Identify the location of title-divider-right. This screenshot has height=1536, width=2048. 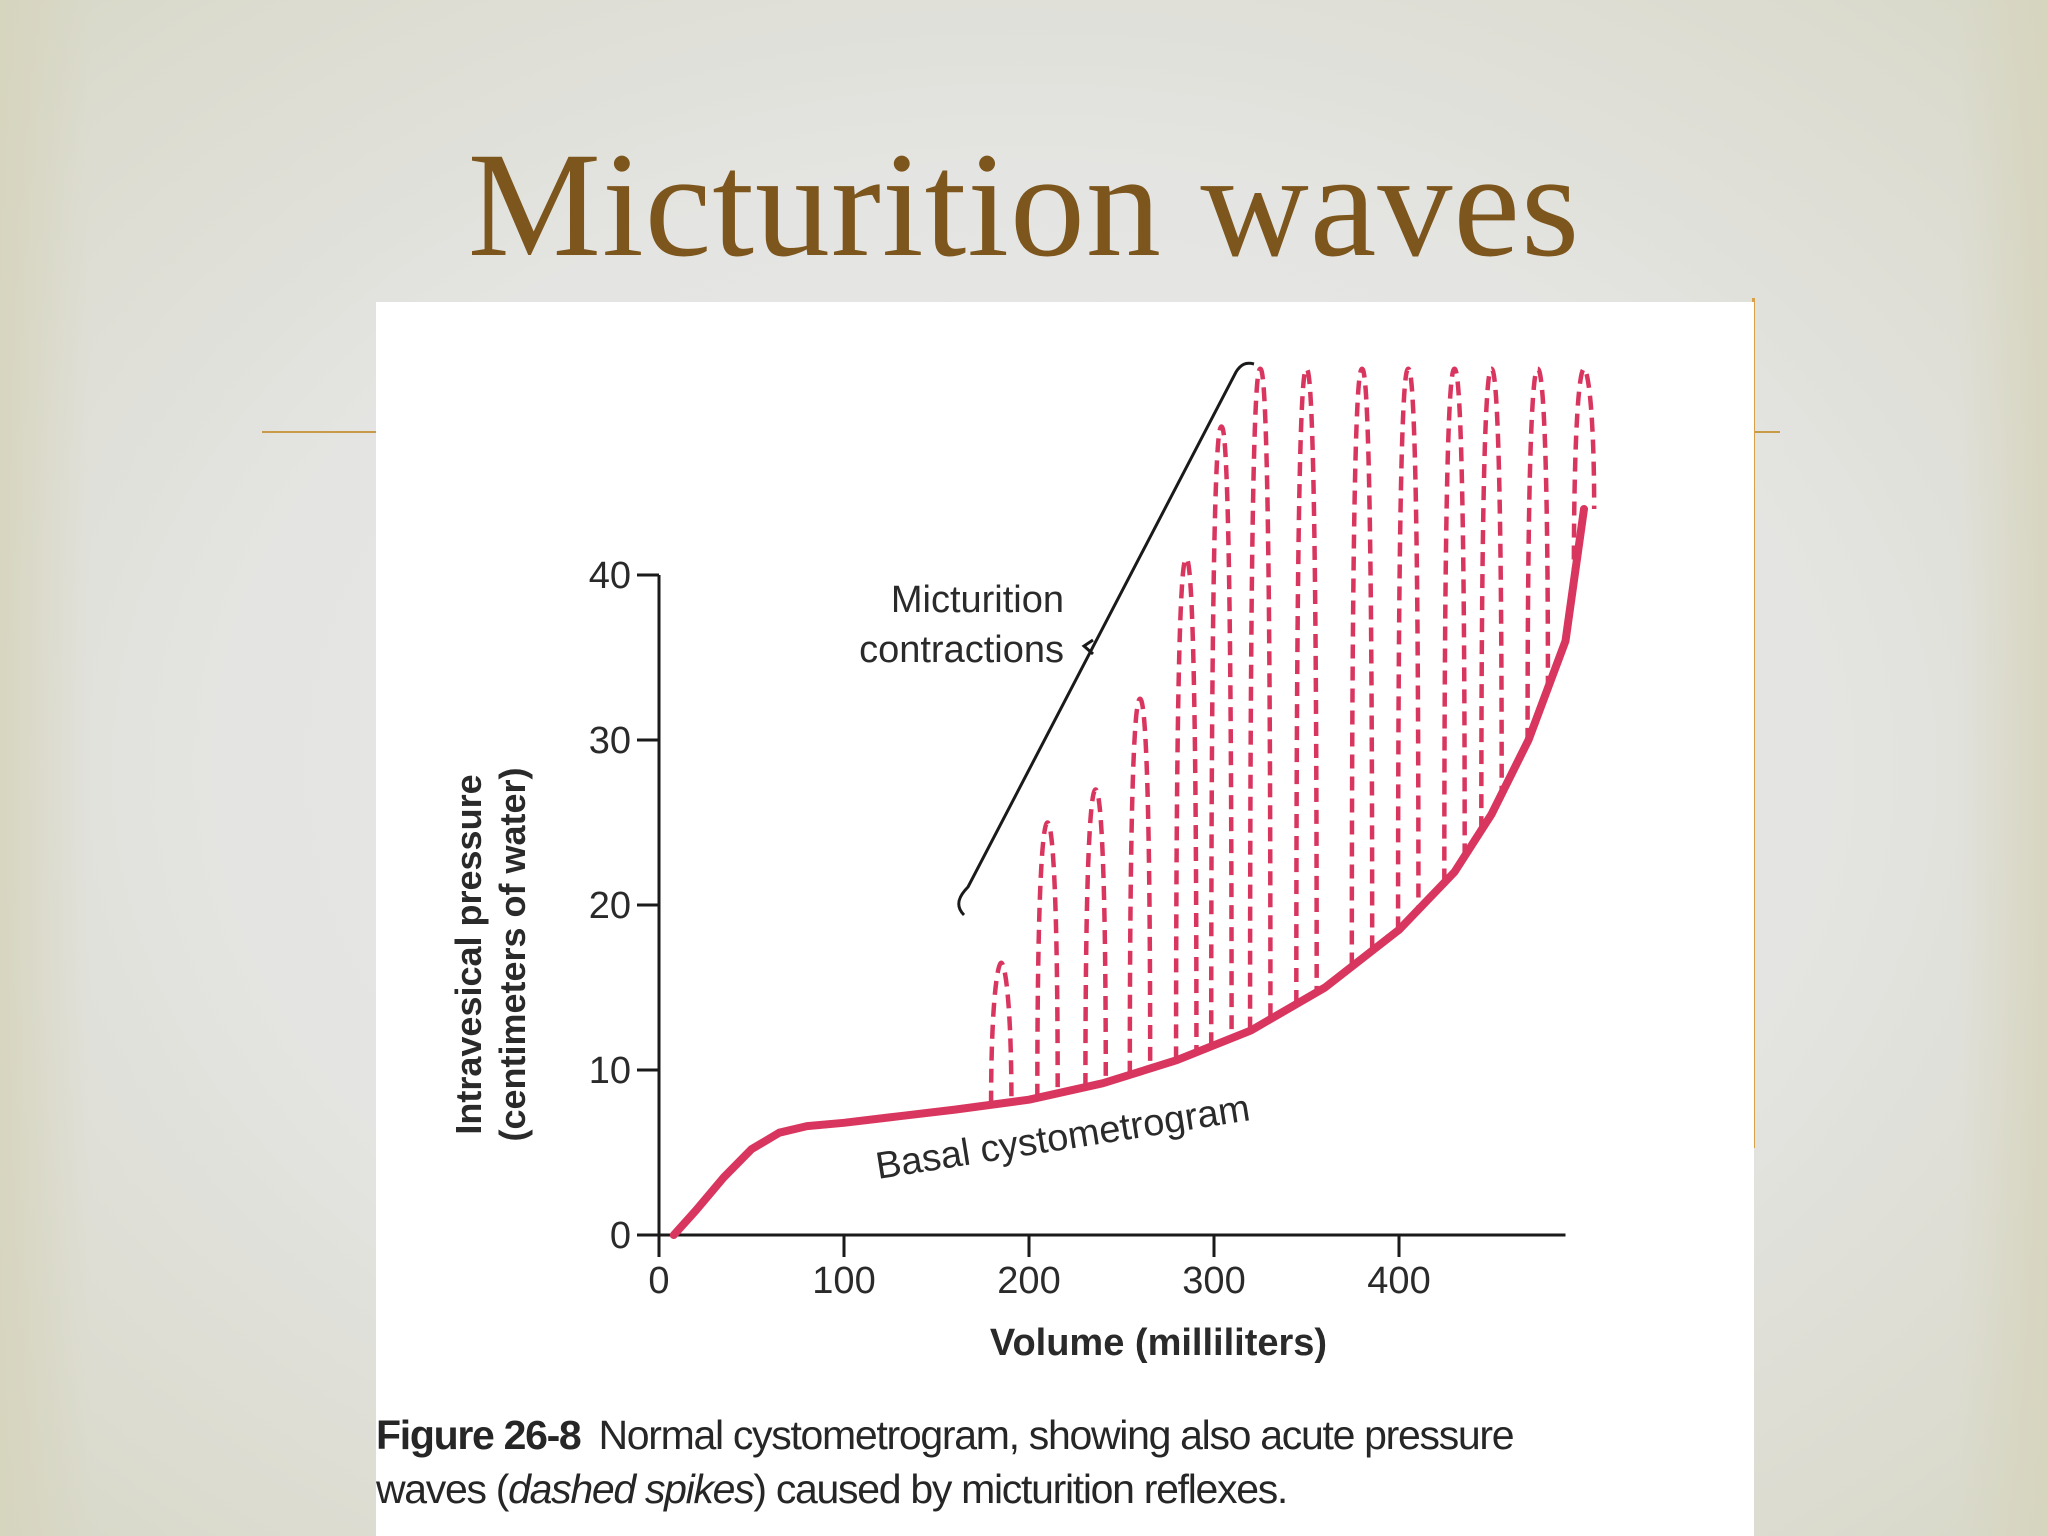
(1766, 432).